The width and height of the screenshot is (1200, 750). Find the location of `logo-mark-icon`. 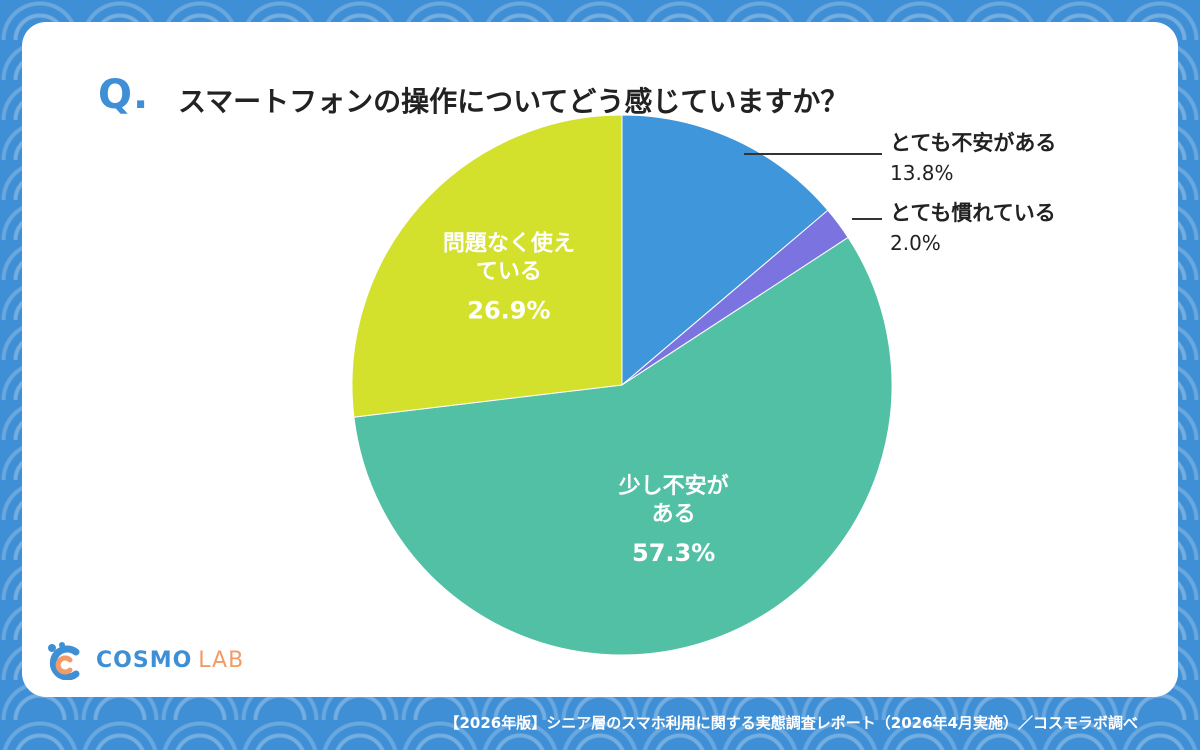

logo-mark-icon is located at coordinates (68, 660).